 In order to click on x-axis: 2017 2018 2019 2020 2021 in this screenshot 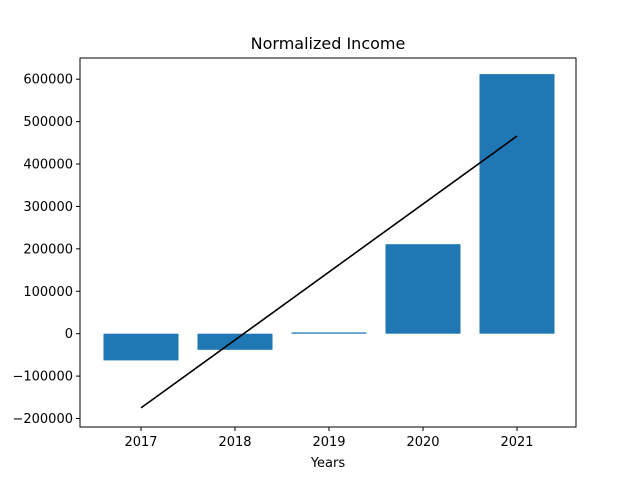, I will do `click(329, 438)`.